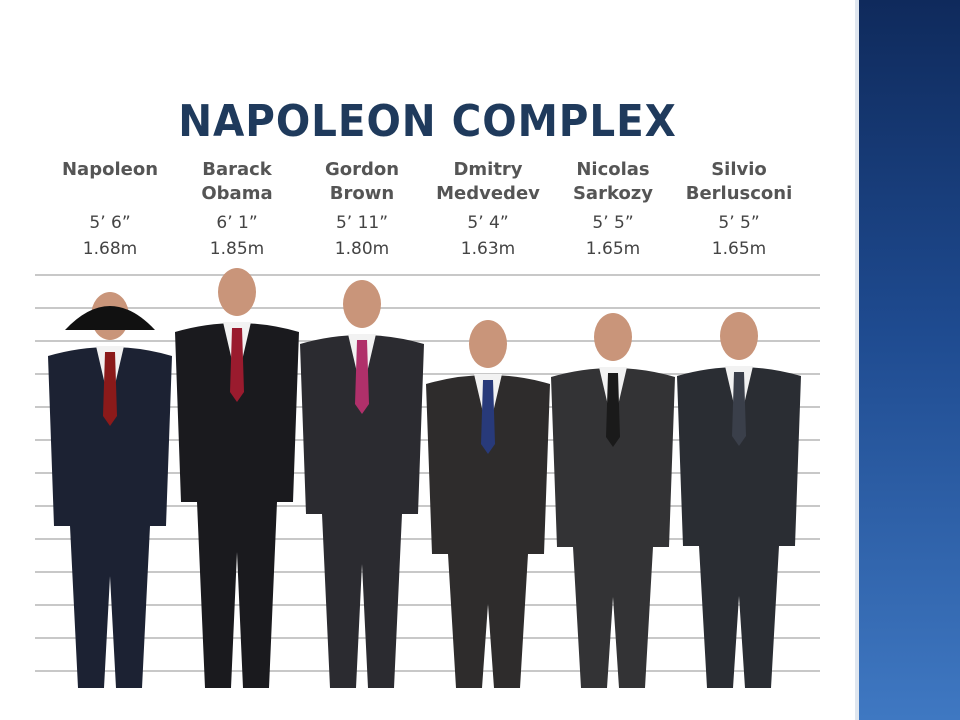  What do you see at coordinates (237, 169) in the screenshot?
I see `person-name: Barack` at bounding box center [237, 169].